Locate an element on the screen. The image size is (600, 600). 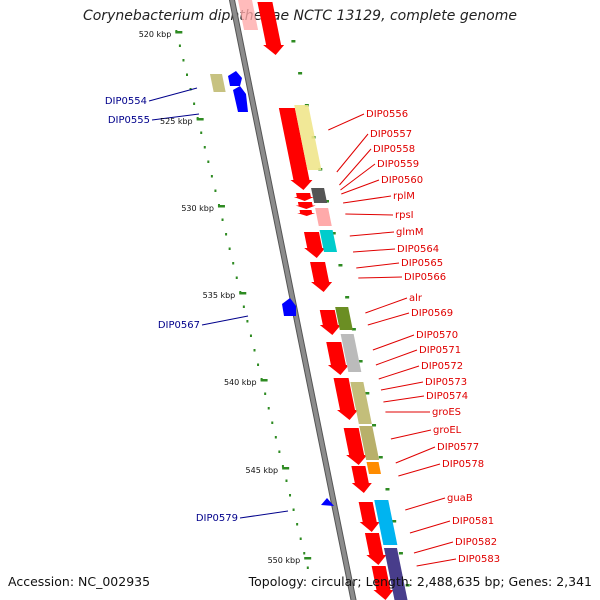
gene-label: DIP0567 is located at coordinates (179, 325).